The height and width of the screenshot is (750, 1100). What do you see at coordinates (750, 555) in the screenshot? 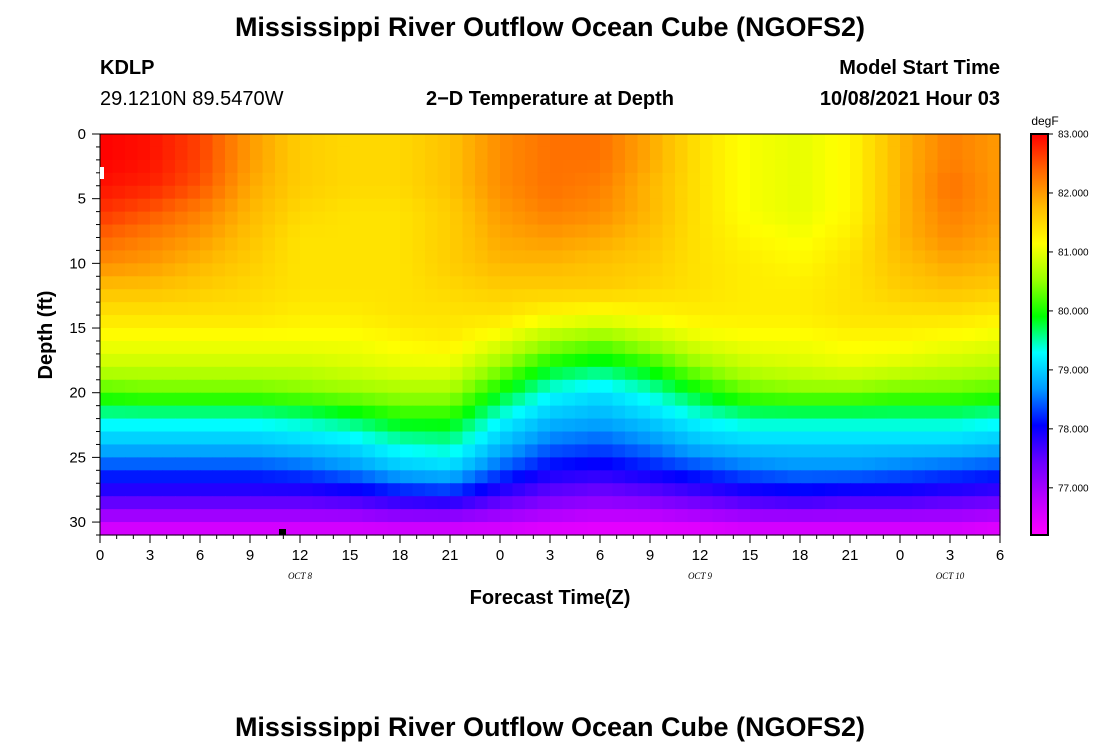
I see `x-tick-label: 15` at bounding box center [750, 555].